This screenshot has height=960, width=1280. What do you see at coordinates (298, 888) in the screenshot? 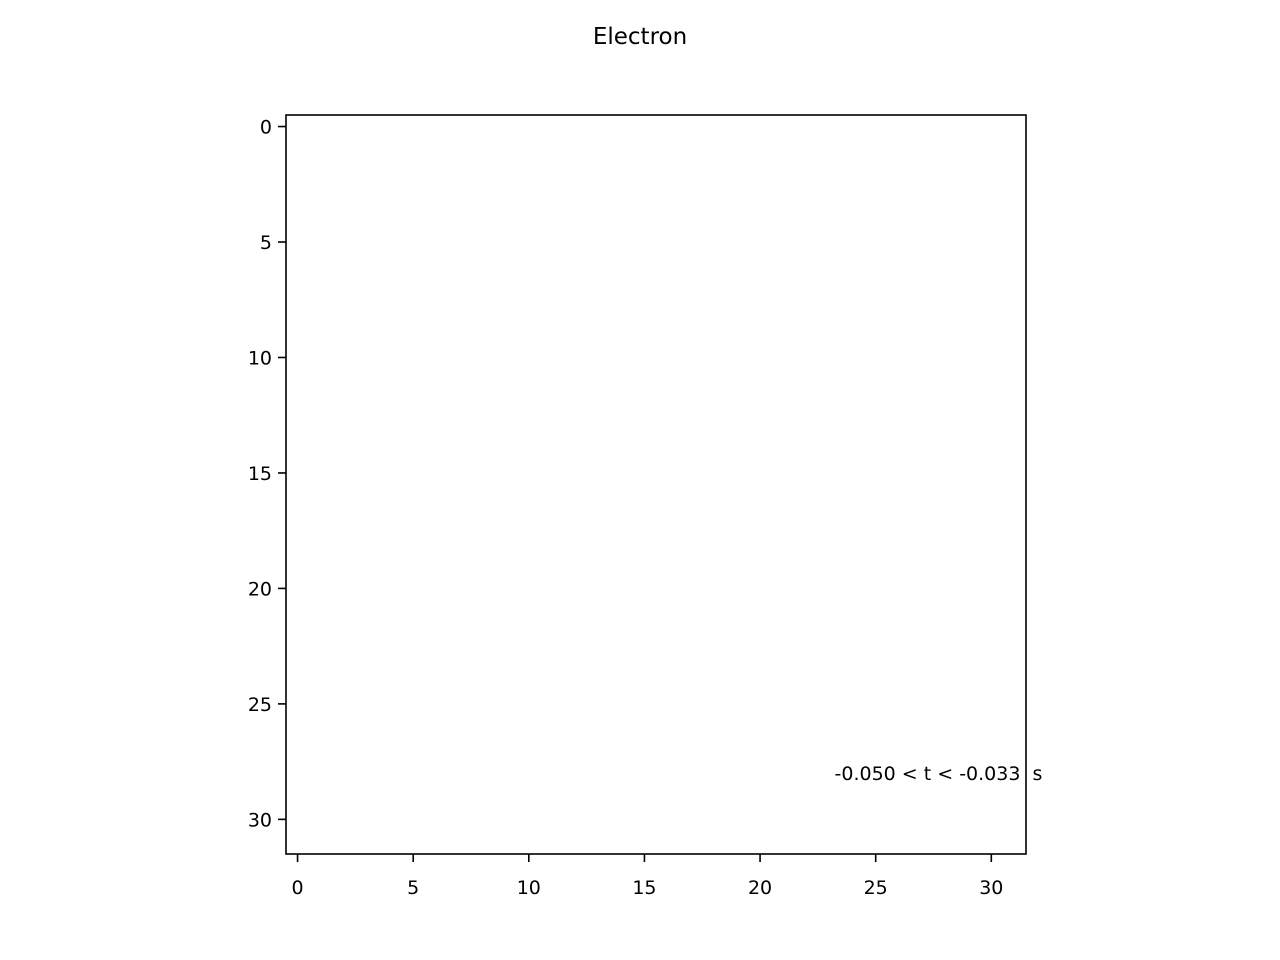
I see `x-tick-label: 0` at bounding box center [298, 888].